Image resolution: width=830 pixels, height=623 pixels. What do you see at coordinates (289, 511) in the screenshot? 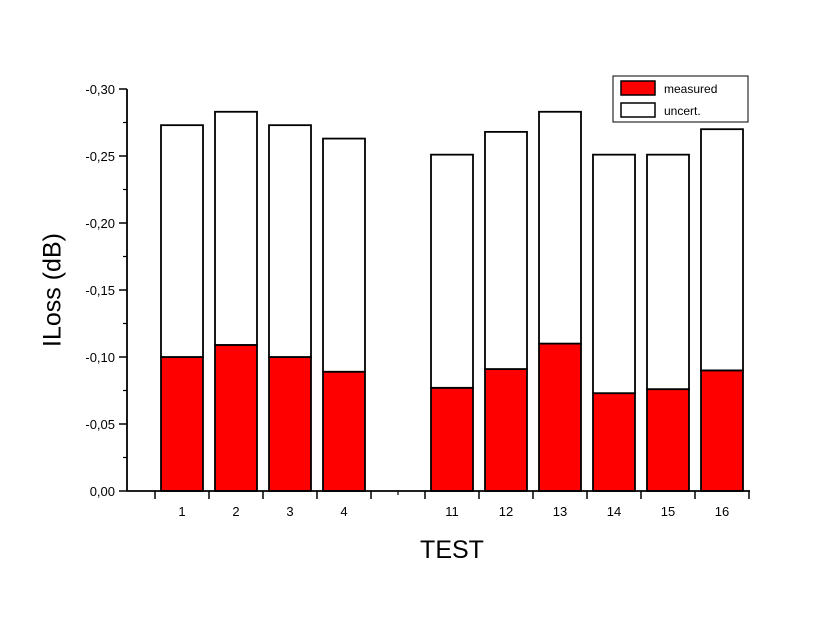
I see `x-tick-label: 3` at bounding box center [289, 511].